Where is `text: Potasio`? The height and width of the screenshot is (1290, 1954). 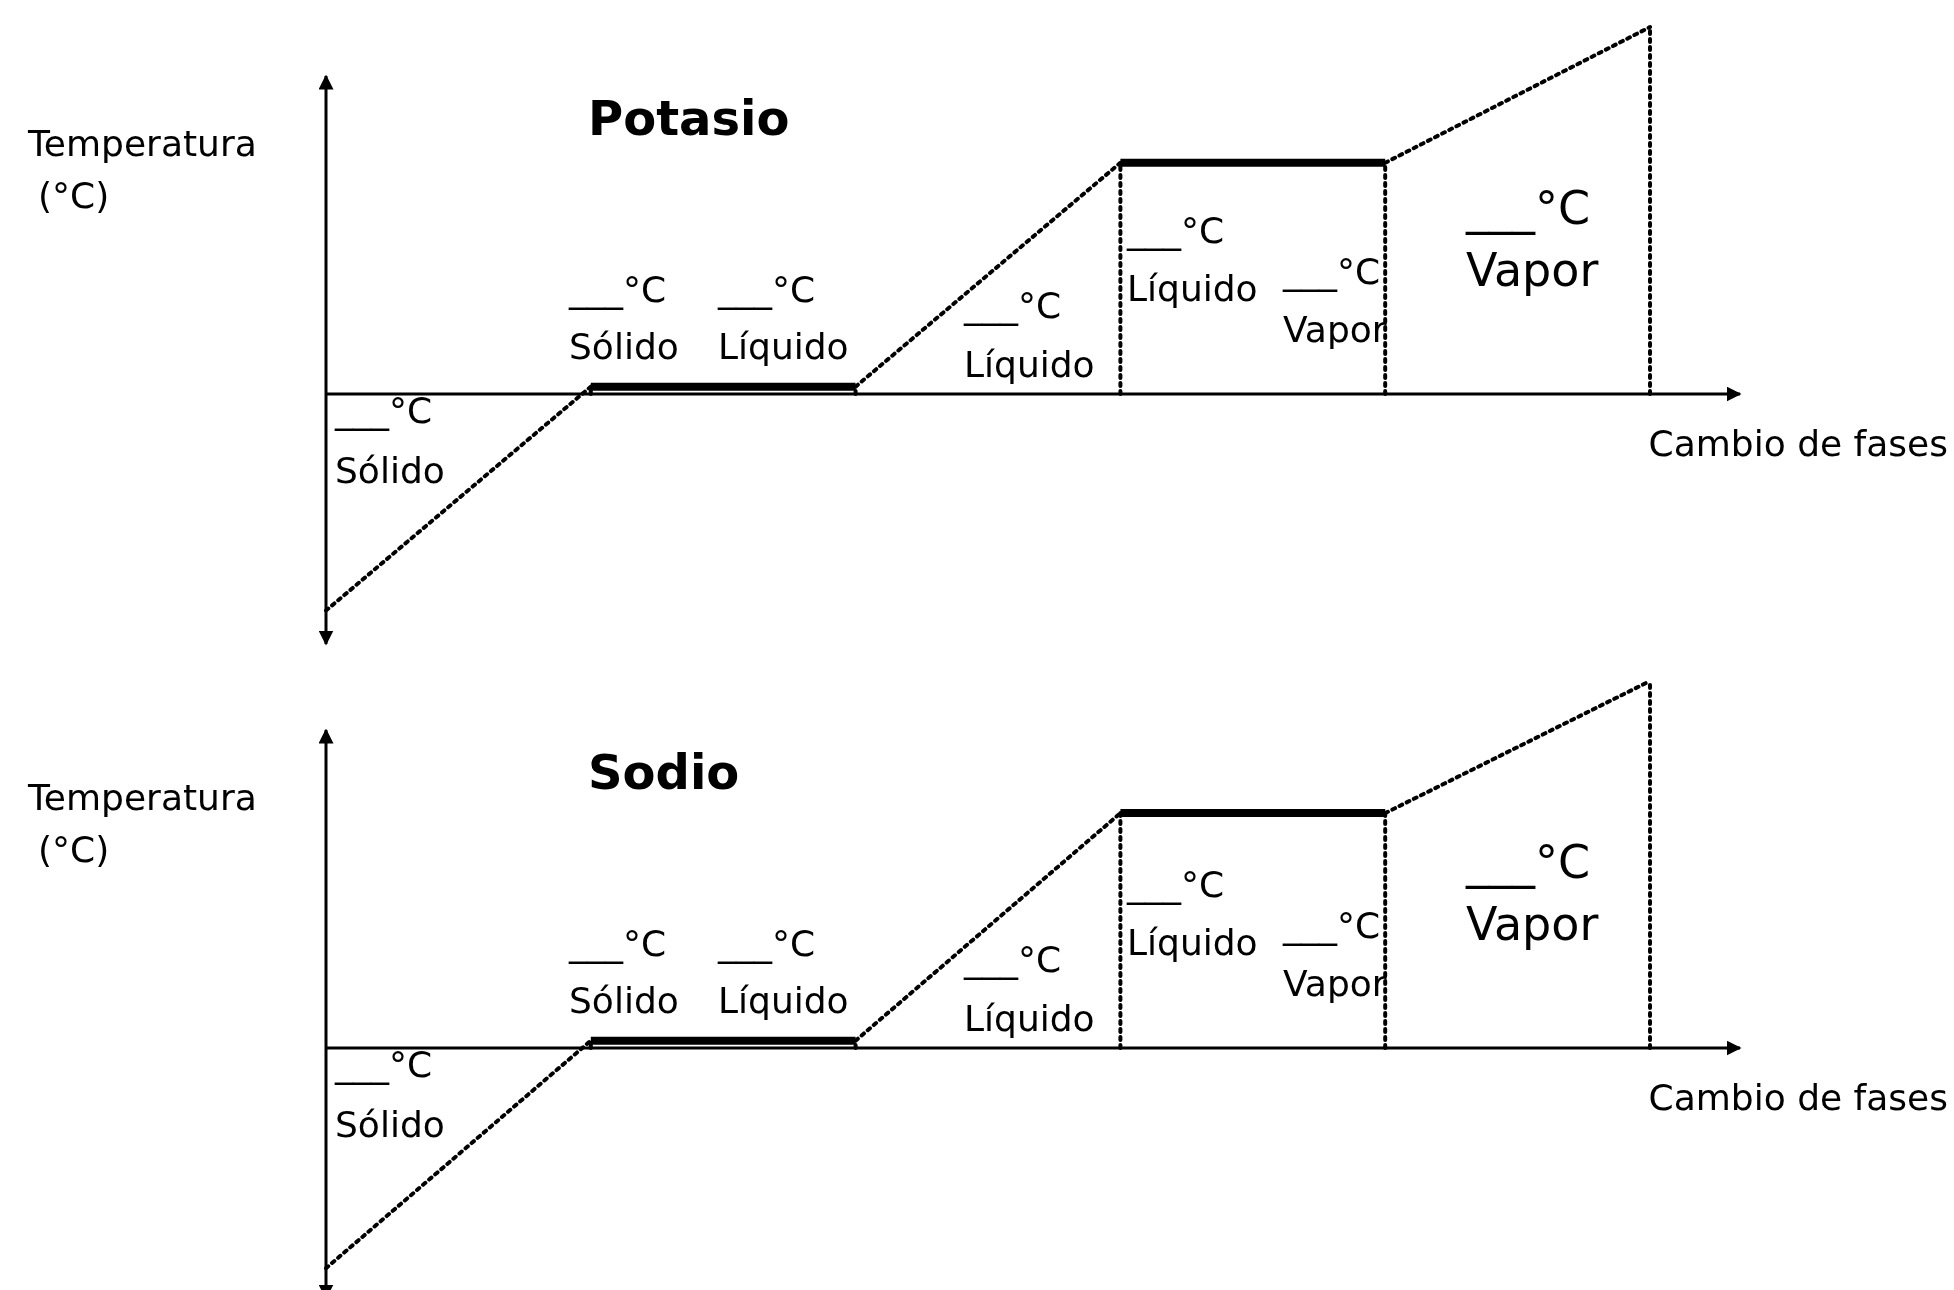 text: Potasio is located at coordinates (689, 118).